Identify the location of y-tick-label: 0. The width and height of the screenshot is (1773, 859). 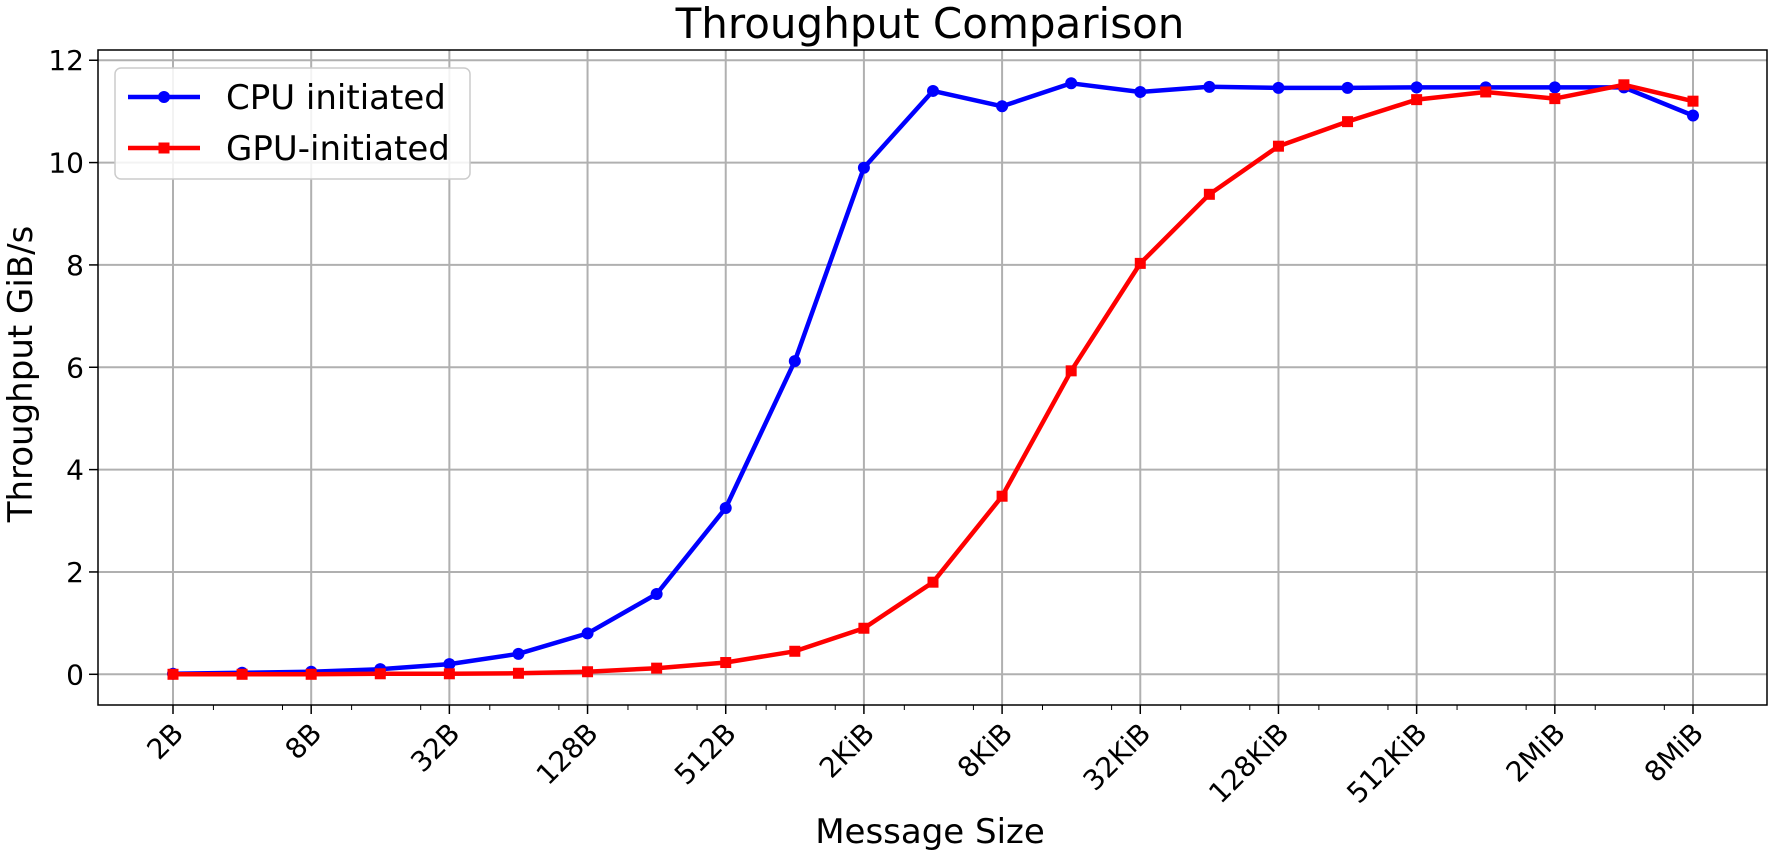
(75, 674).